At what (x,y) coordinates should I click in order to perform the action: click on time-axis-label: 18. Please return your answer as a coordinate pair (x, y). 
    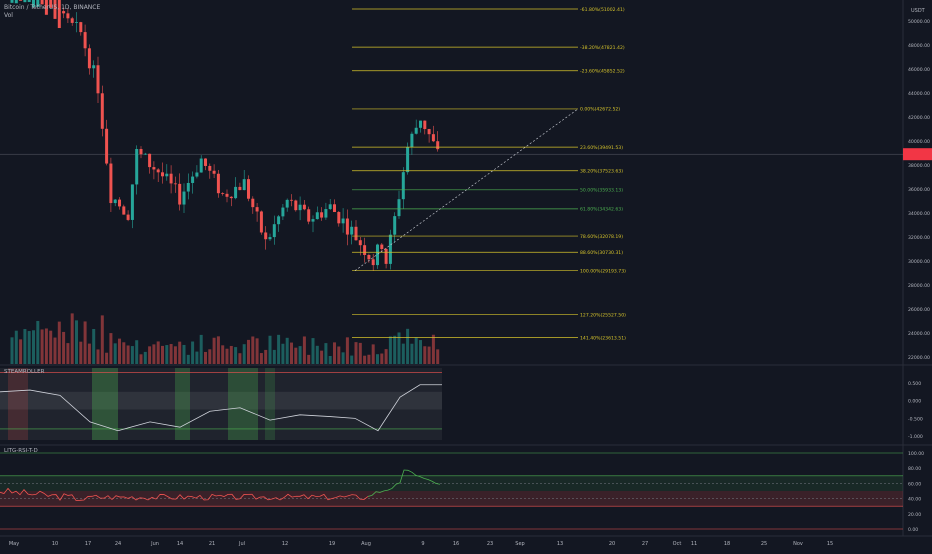
    Looking at the image, I should click on (727, 544).